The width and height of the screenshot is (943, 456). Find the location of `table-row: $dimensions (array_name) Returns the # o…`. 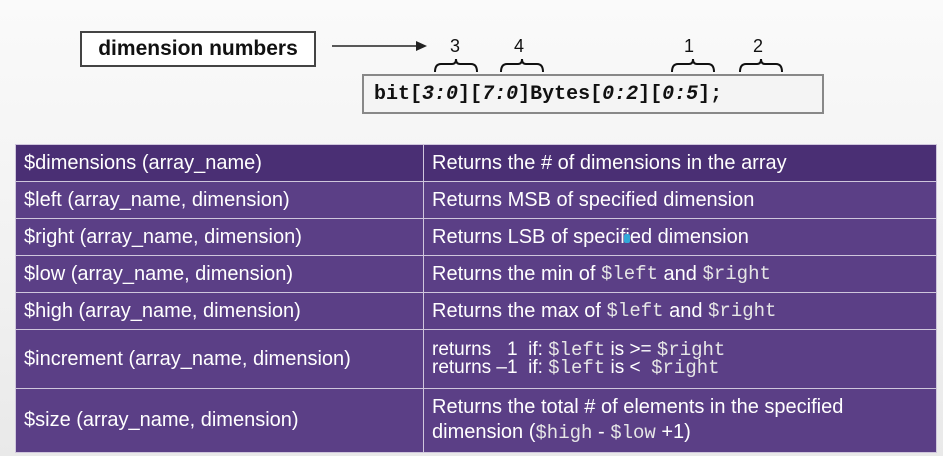

table-row: $dimensions (array_name) Returns the # o… is located at coordinates (476, 163).